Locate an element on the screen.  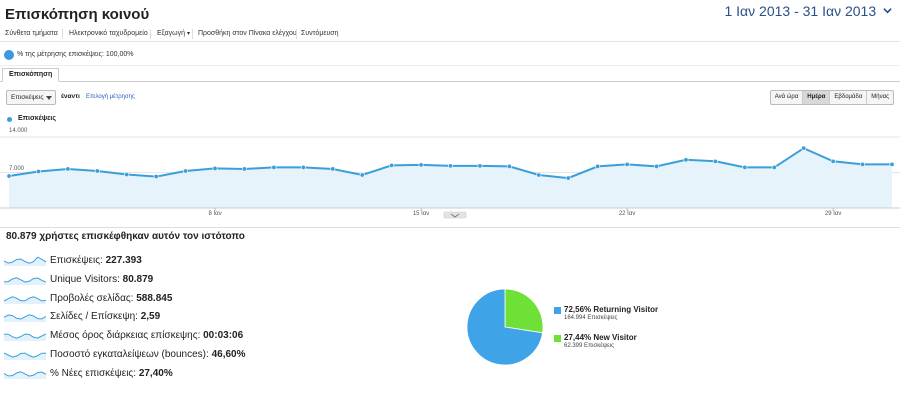
metric-label: Ποσοστό εγκαταλείψεων (bounces): is located at coordinates (129, 354).